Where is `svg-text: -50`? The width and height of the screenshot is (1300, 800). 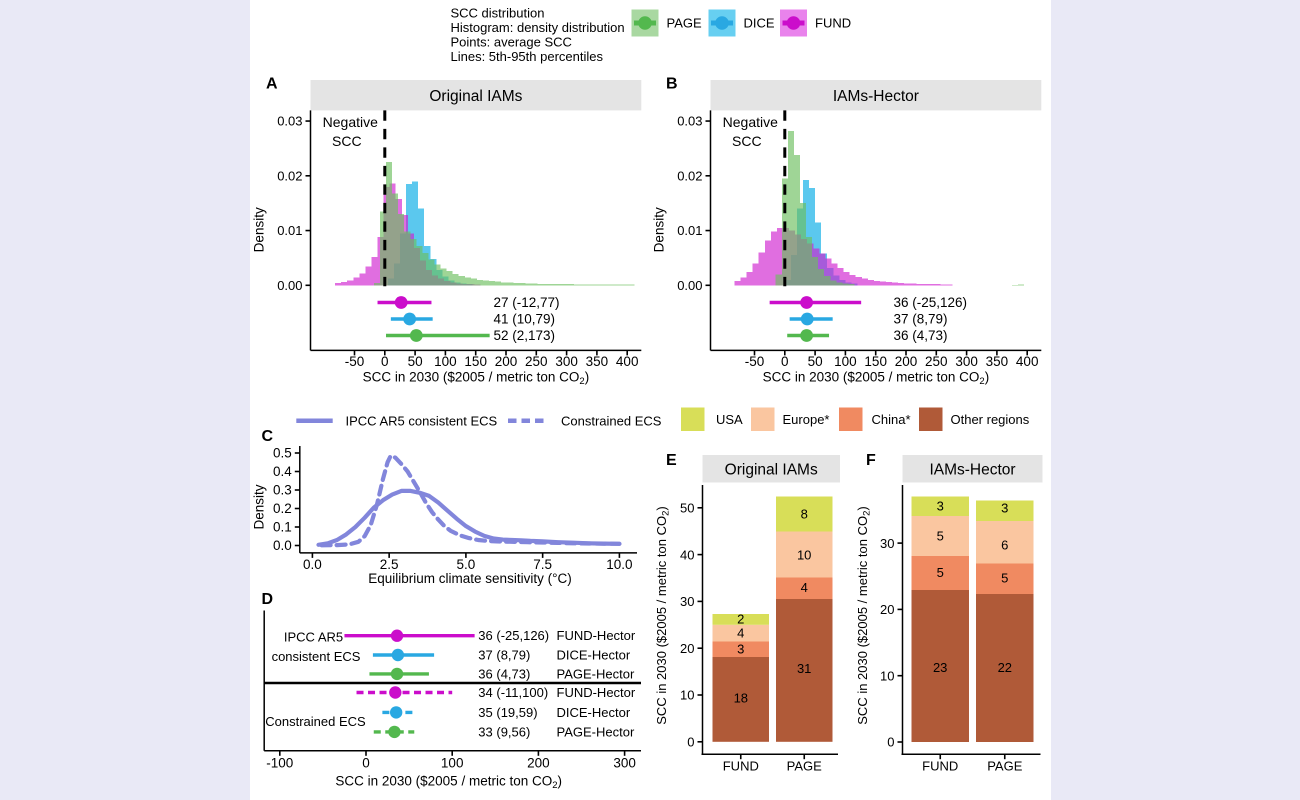 svg-text: -50 is located at coordinates (755, 361).